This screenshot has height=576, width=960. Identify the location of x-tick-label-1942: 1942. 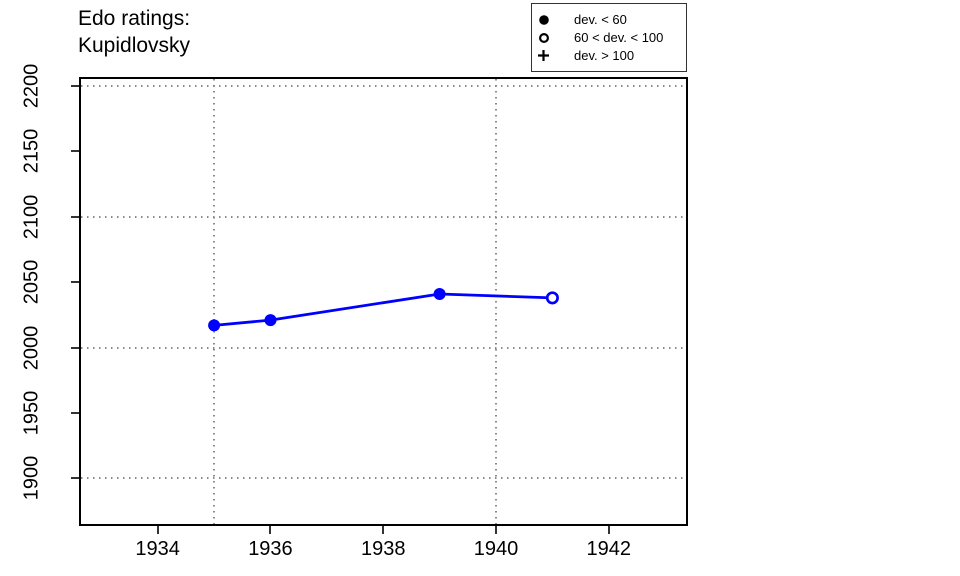
(609, 549).